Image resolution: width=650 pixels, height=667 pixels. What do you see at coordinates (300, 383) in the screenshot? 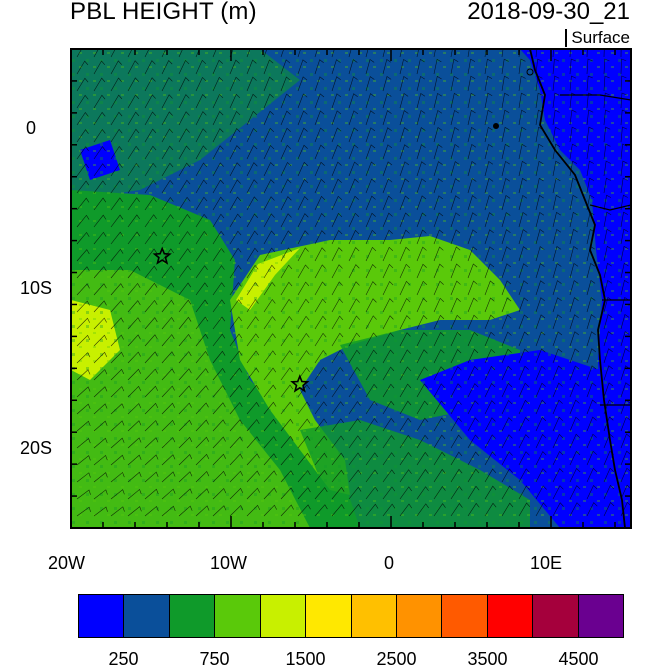
I see `star-marker` at bounding box center [300, 383].